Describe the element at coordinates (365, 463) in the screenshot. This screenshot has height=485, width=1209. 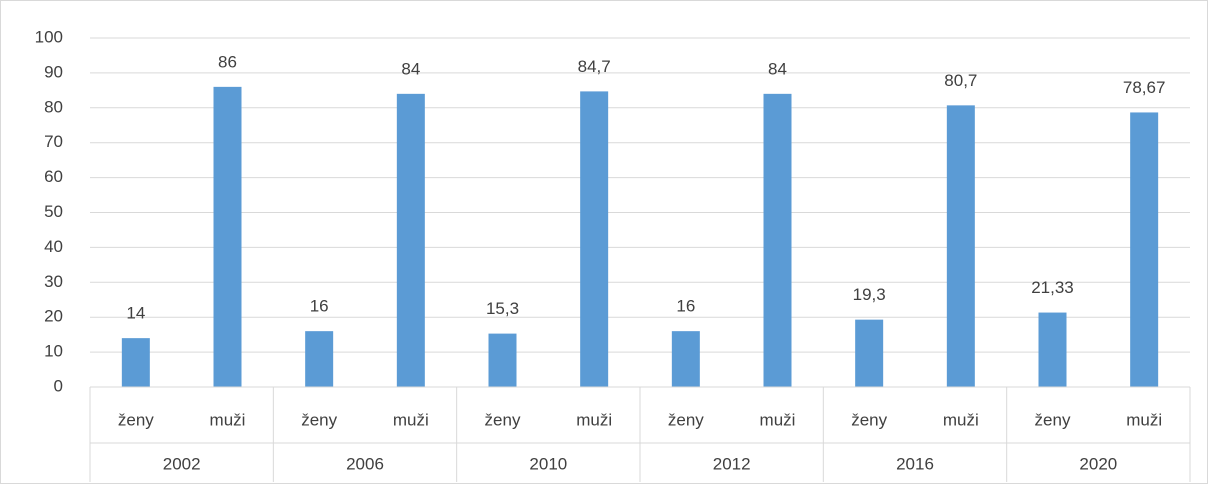
I see `group-label: 2006` at that location.